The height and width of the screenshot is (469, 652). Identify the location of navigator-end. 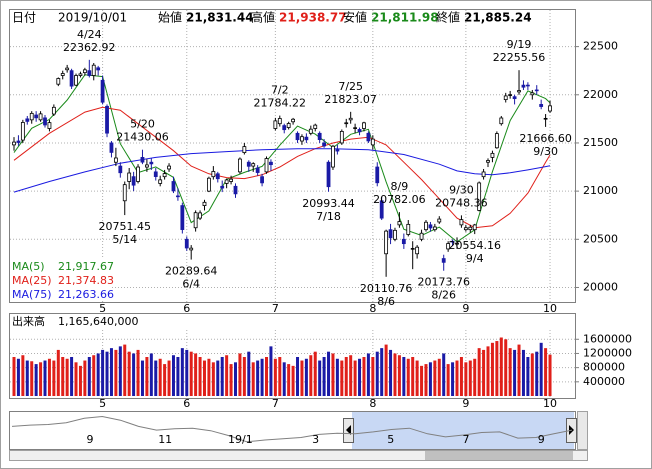
(582, 430).